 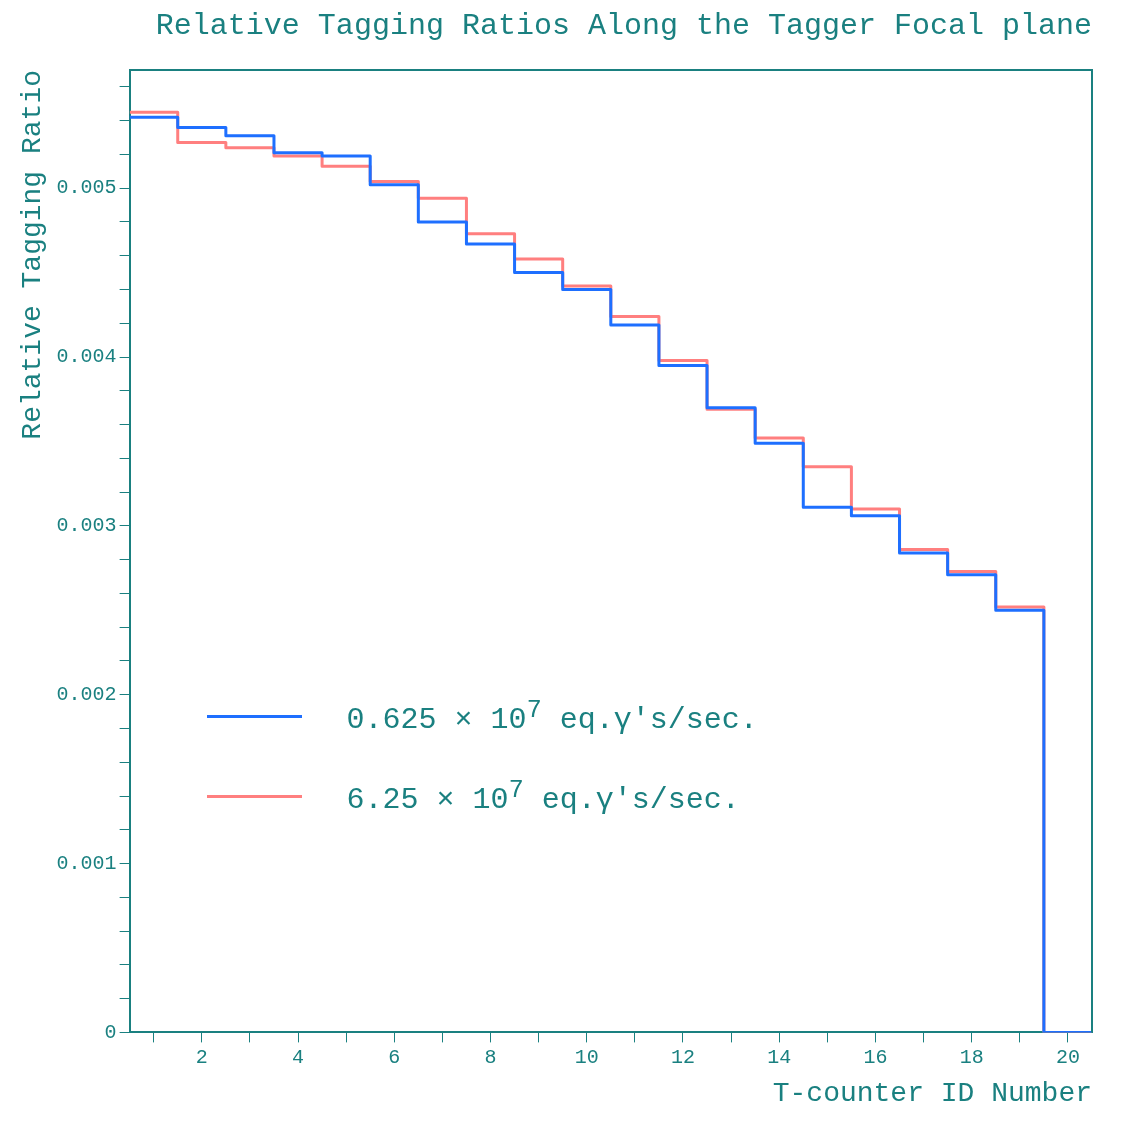 What do you see at coordinates (86, 357) in the screenshot?
I see `y-tick-label: 0.004` at bounding box center [86, 357].